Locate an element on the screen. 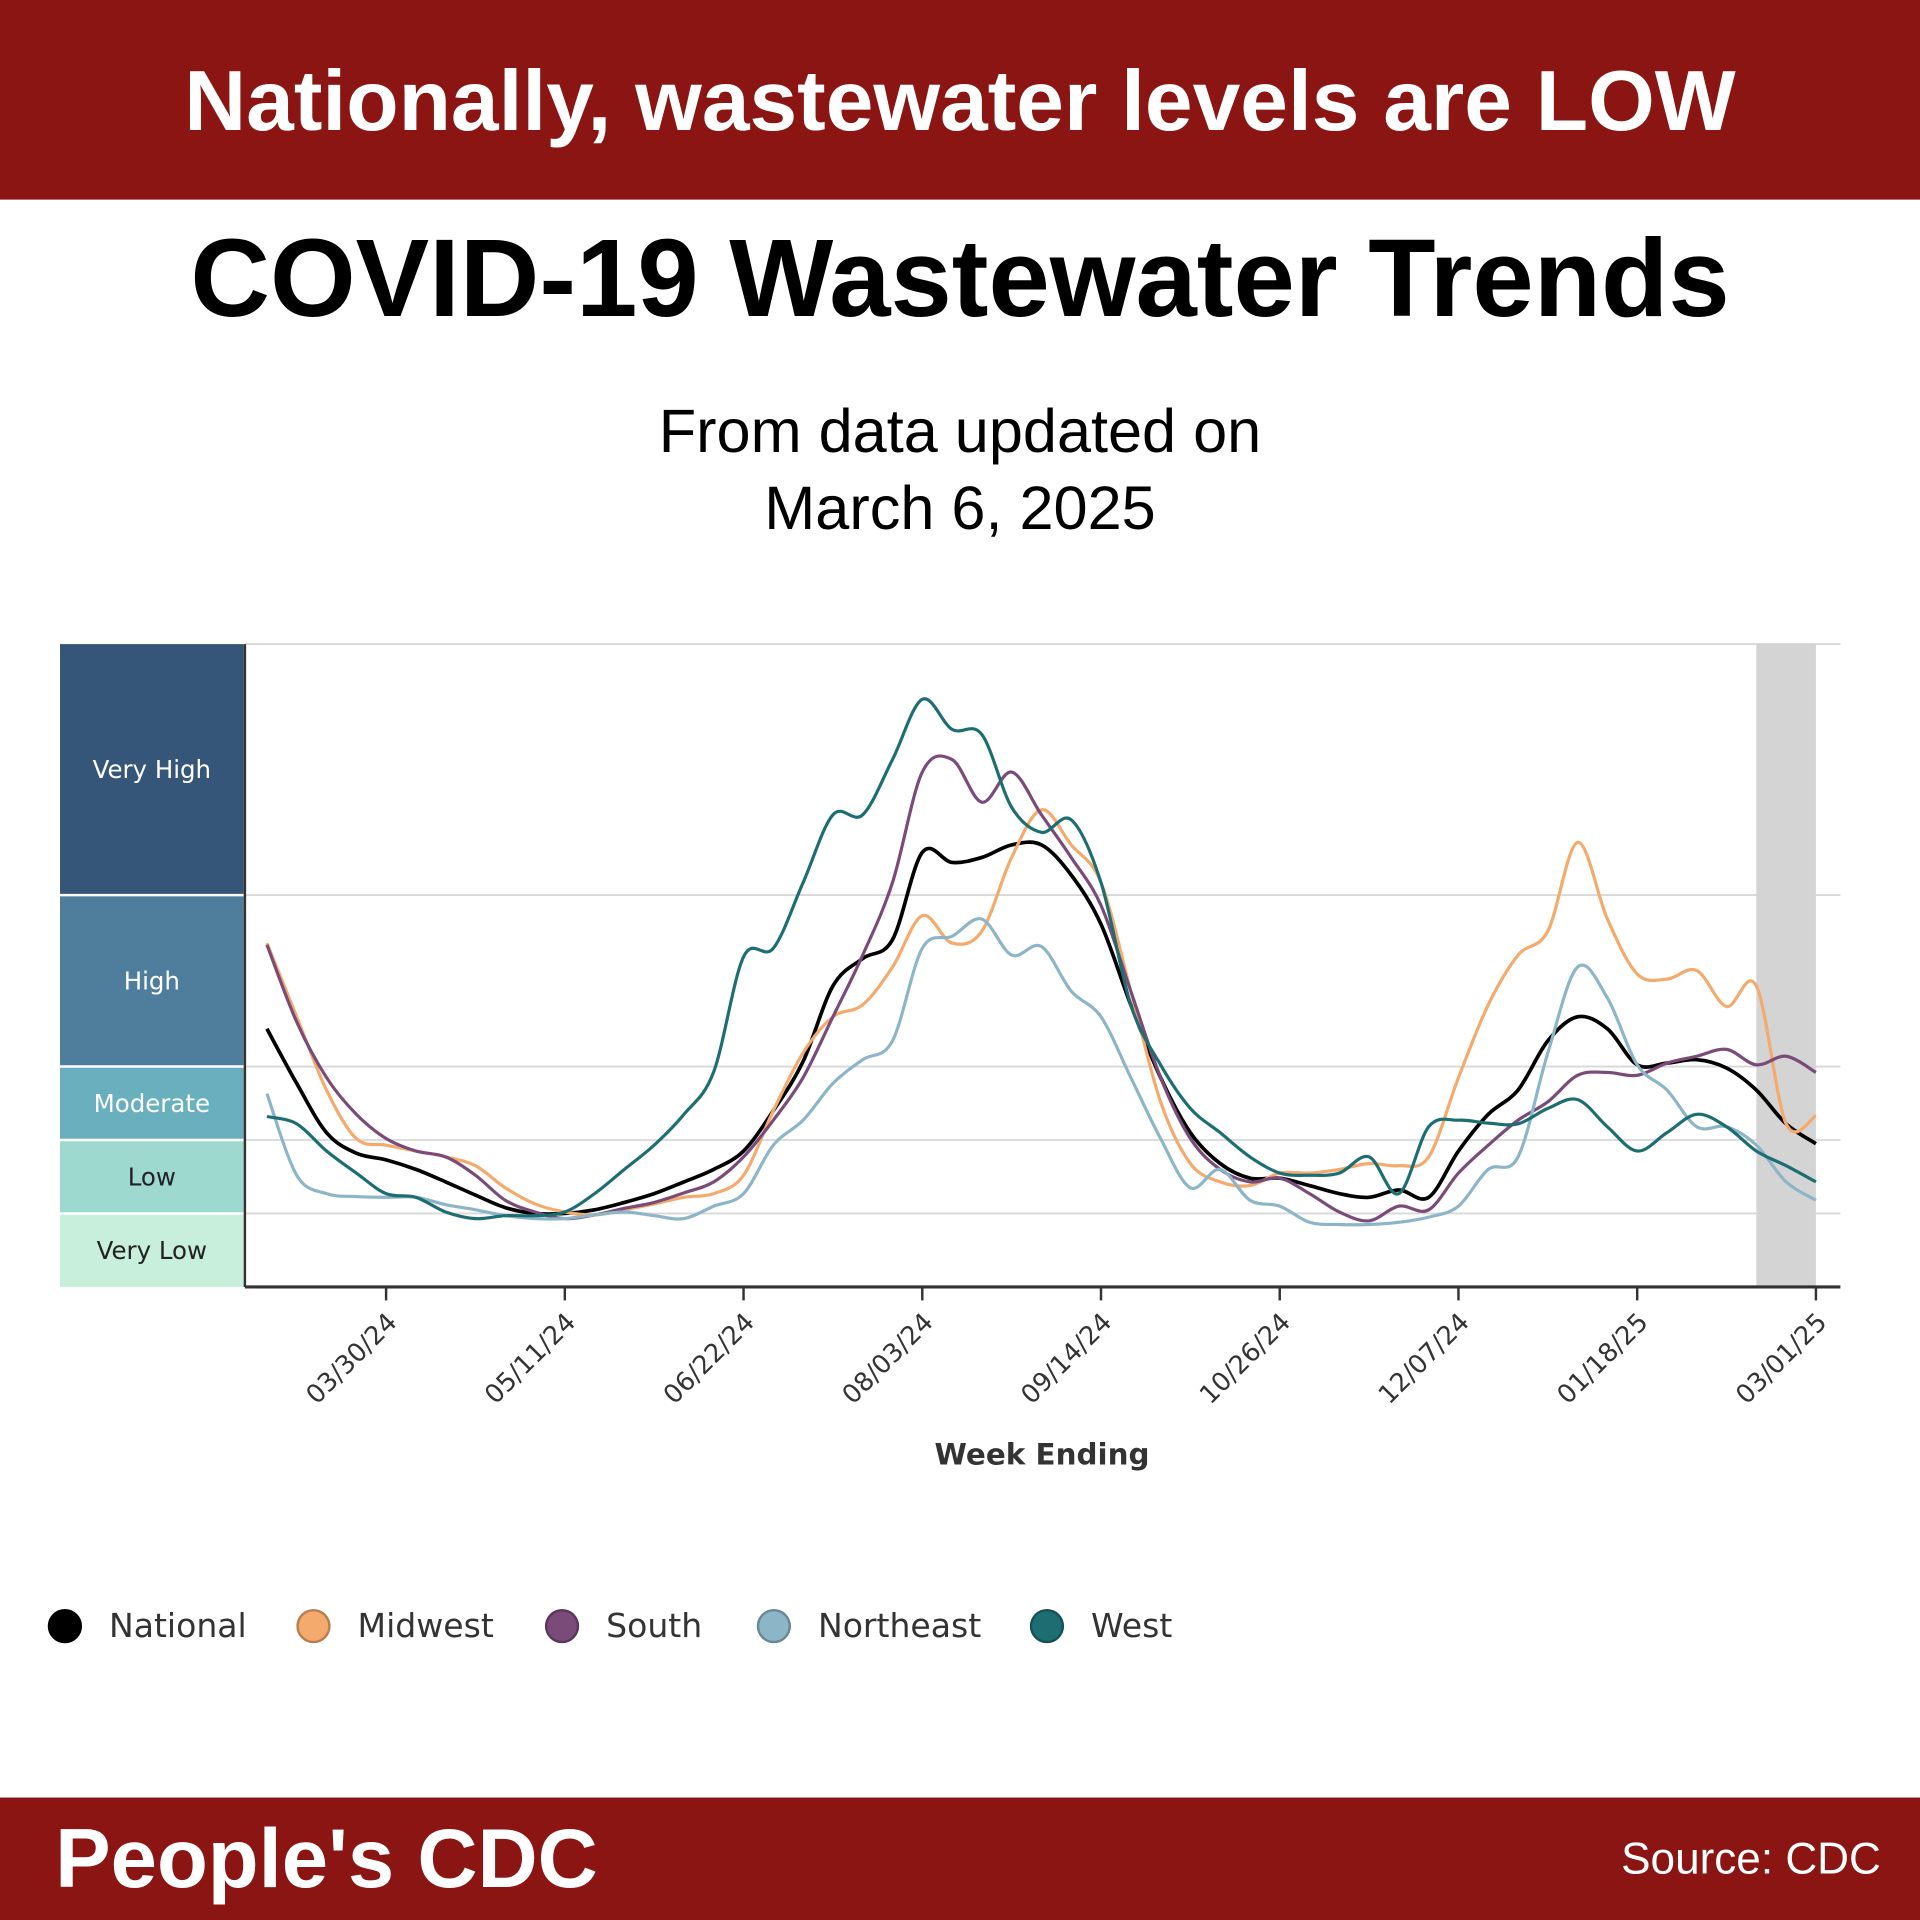 The height and width of the screenshot is (1920, 1920). level-label: Low is located at coordinates (152, 1176).